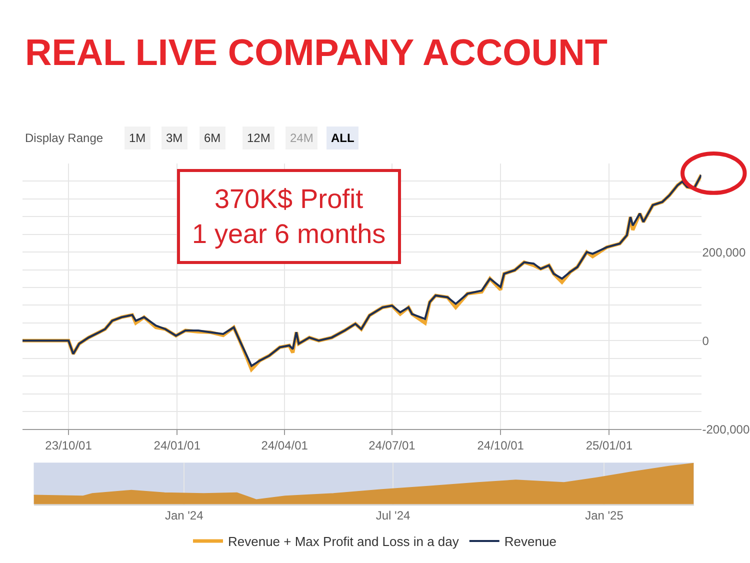 The image size is (750, 563). What do you see at coordinates (302, 138) in the screenshot?
I see `text: 24M` at bounding box center [302, 138].